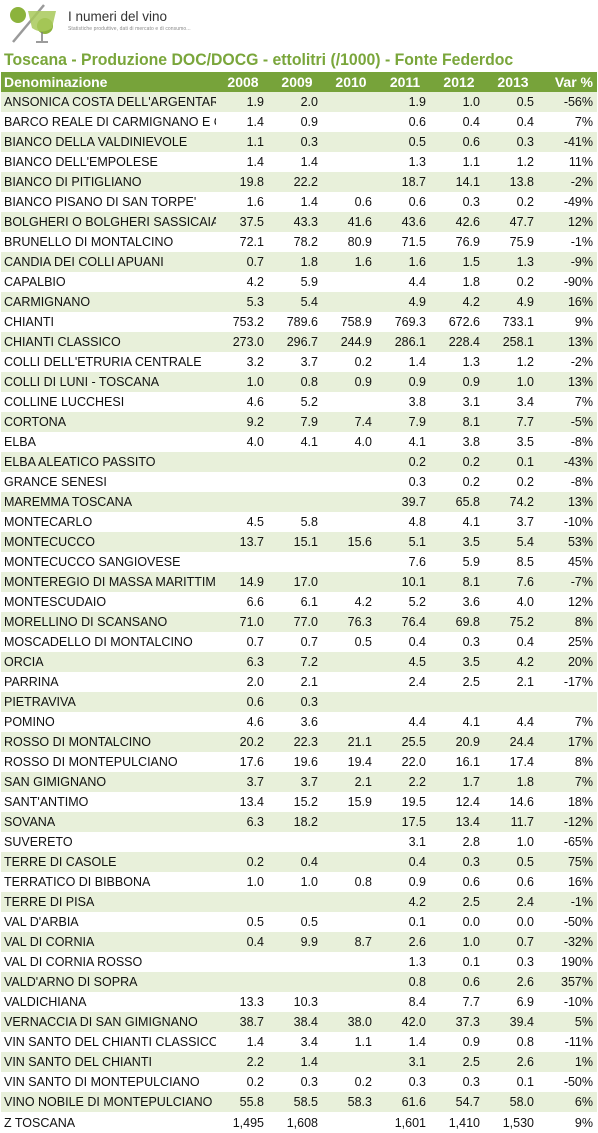  Describe the element at coordinates (299, 902) in the screenshot. I see `table-row: TERRE DI PISA 4.2 2.5 2.4 -1%` at that location.